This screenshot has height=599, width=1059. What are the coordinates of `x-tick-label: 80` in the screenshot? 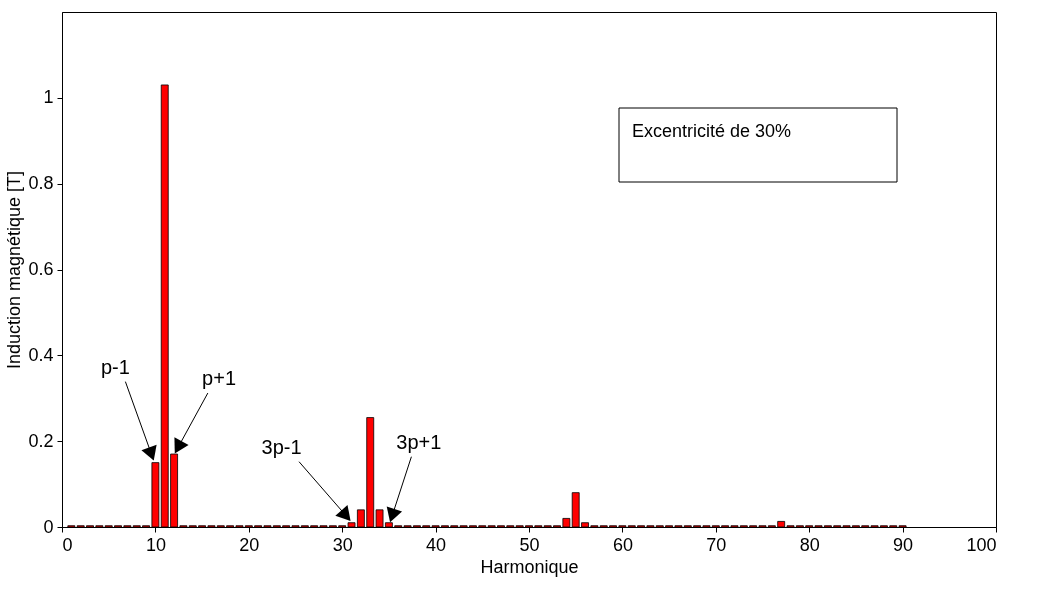 It's located at (809, 544).